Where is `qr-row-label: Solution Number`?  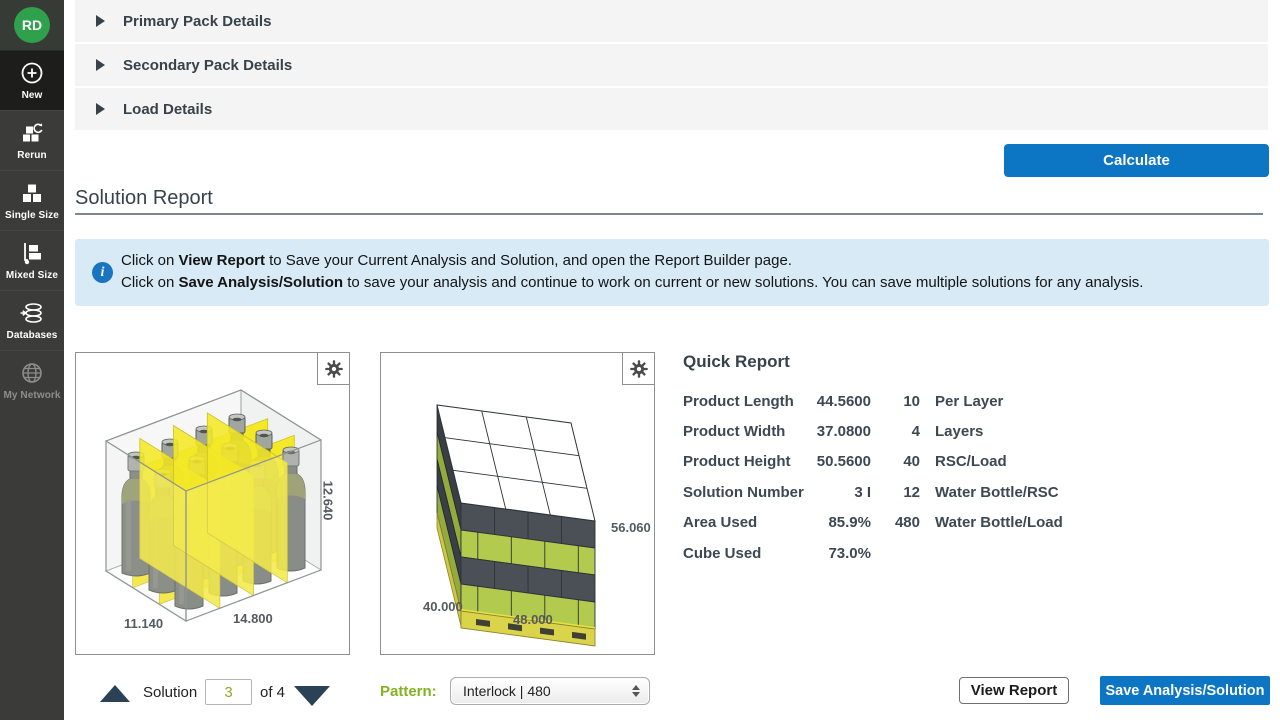 qr-row-label: Solution Number is located at coordinates (743, 492).